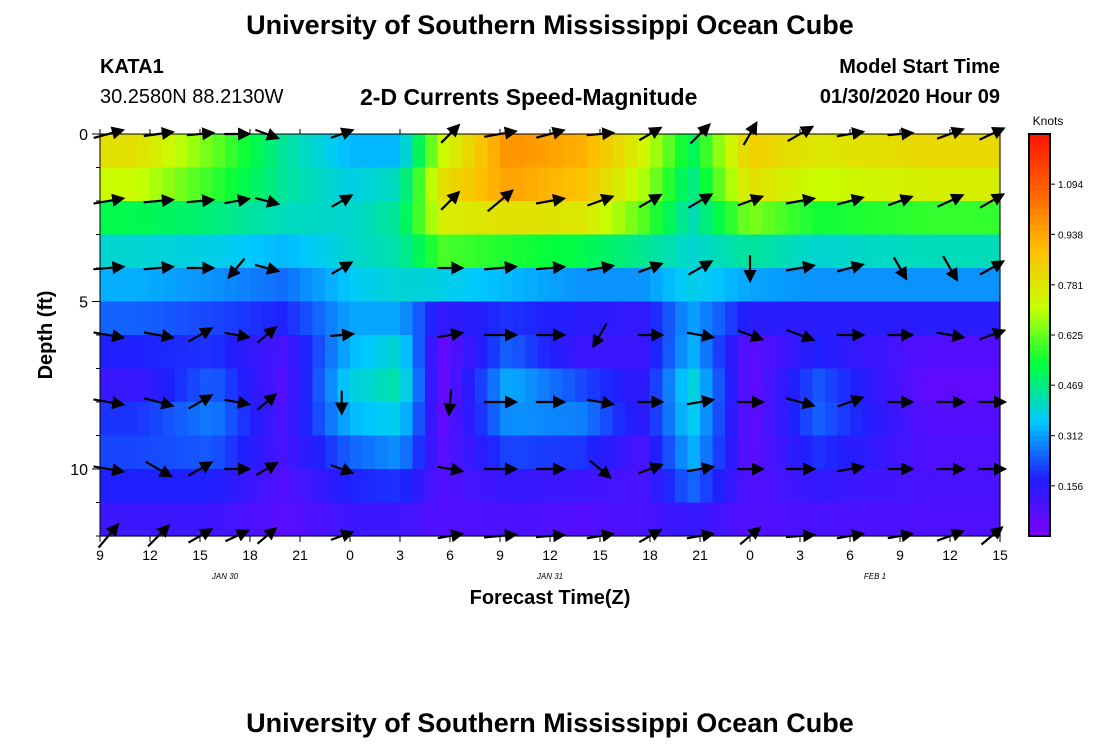 Image resolution: width=1100 pixels, height=750 pixels. Describe the element at coordinates (1070, 235) in the screenshot. I see `colorbar-tick-label: 0.938` at that location.